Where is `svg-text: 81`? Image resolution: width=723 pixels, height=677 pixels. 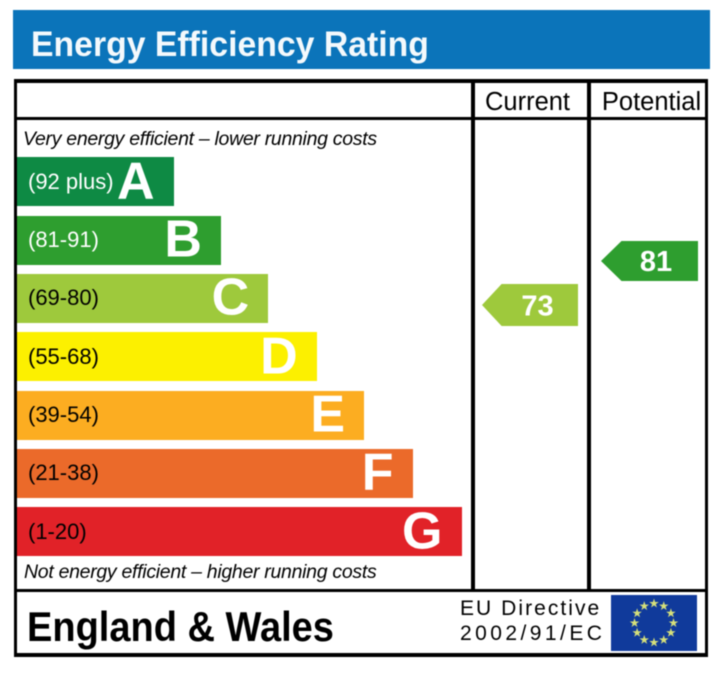 svg-text: 81 is located at coordinates (656, 262).